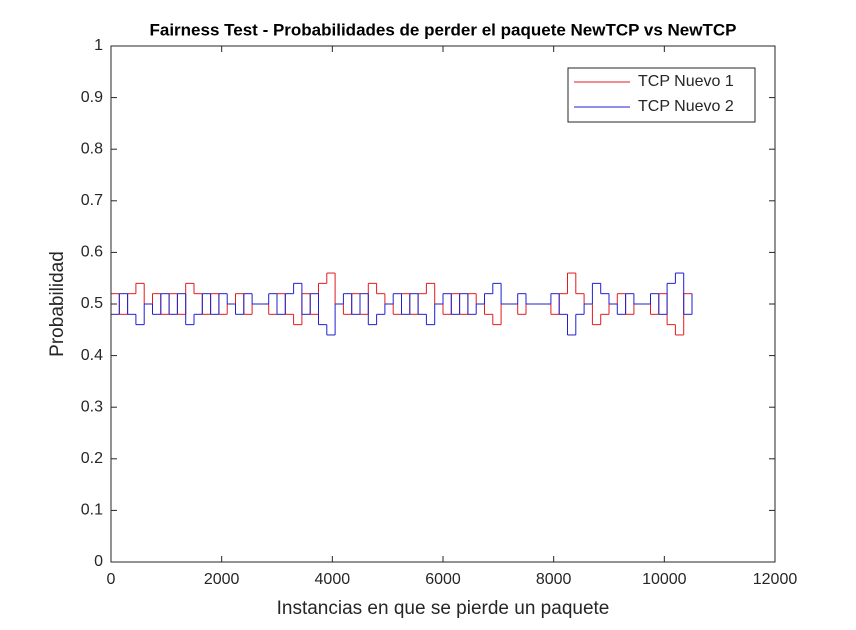 The width and height of the screenshot is (856, 630). What do you see at coordinates (443, 608) in the screenshot?
I see `x-axis-label: Instancias en que se pierde un paquete` at bounding box center [443, 608].